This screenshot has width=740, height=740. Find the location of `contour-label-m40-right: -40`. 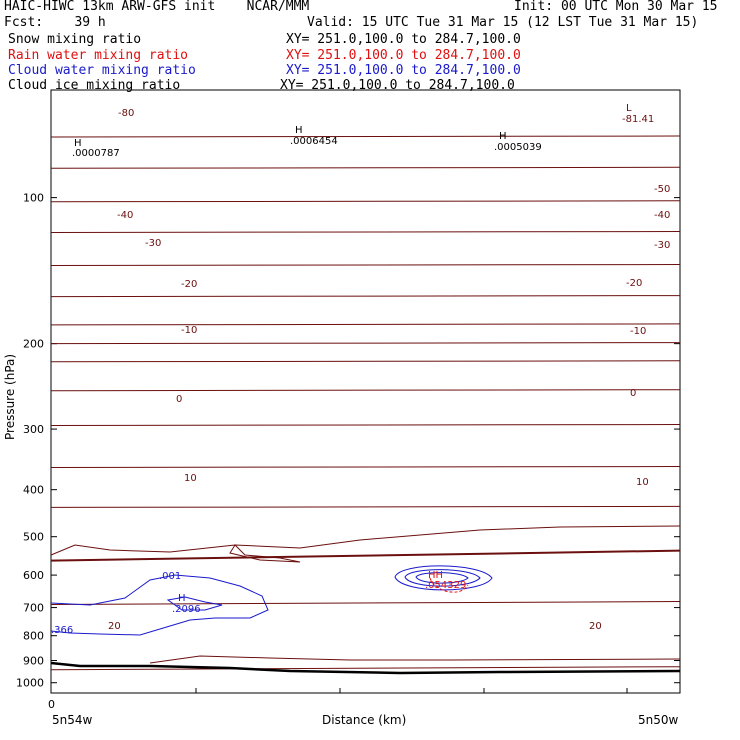

contour-label-m40-right: -40 is located at coordinates (662, 215).